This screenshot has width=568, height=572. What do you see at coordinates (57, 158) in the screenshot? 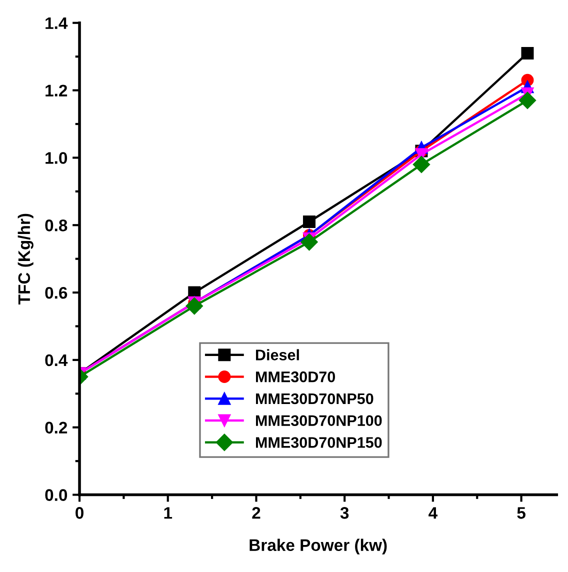
I see `y-tick-label: 1.0` at bounding box center [57, 158].